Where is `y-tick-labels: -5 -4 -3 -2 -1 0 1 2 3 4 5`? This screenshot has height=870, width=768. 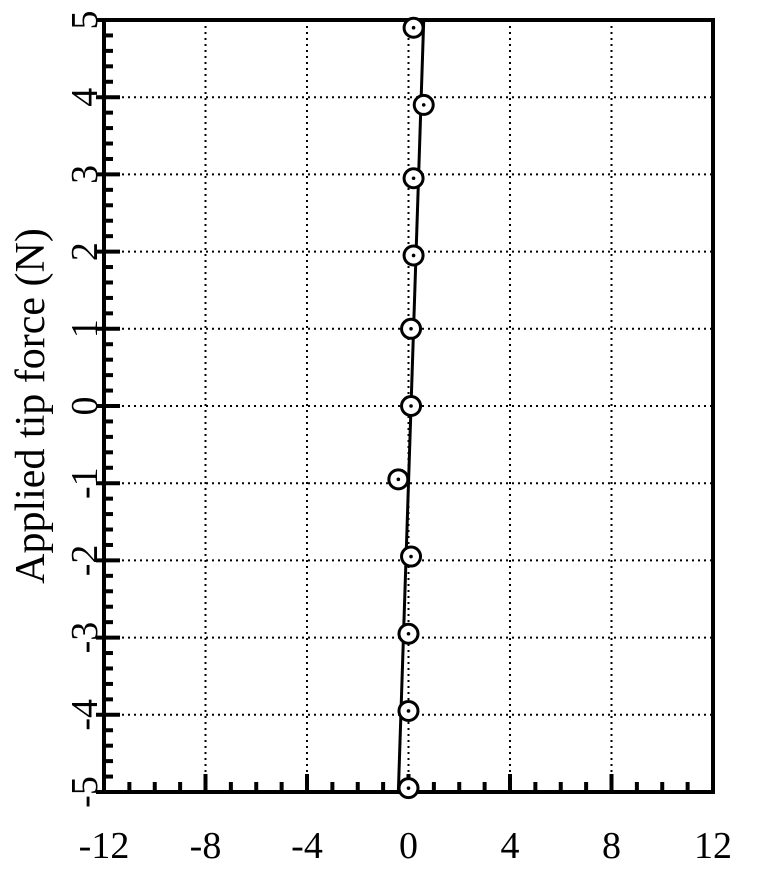
y-tick-labels: -5 -4 -3 -2 -1 0 1 2 3 4 5 is located at coordinates (85, 409).